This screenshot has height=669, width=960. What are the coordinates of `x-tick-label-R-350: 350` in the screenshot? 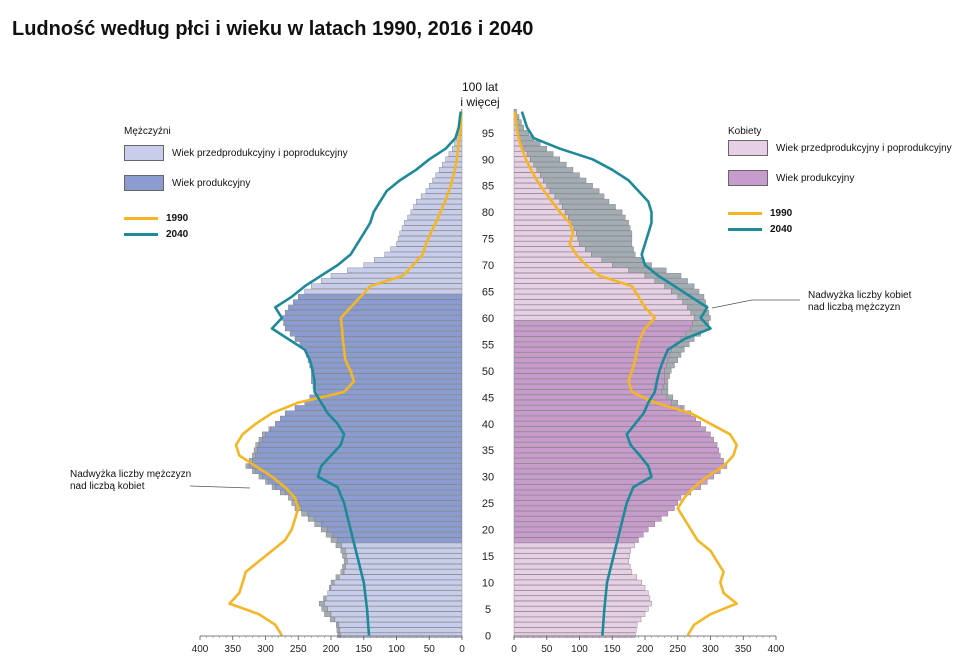 It's located at (743, 649).